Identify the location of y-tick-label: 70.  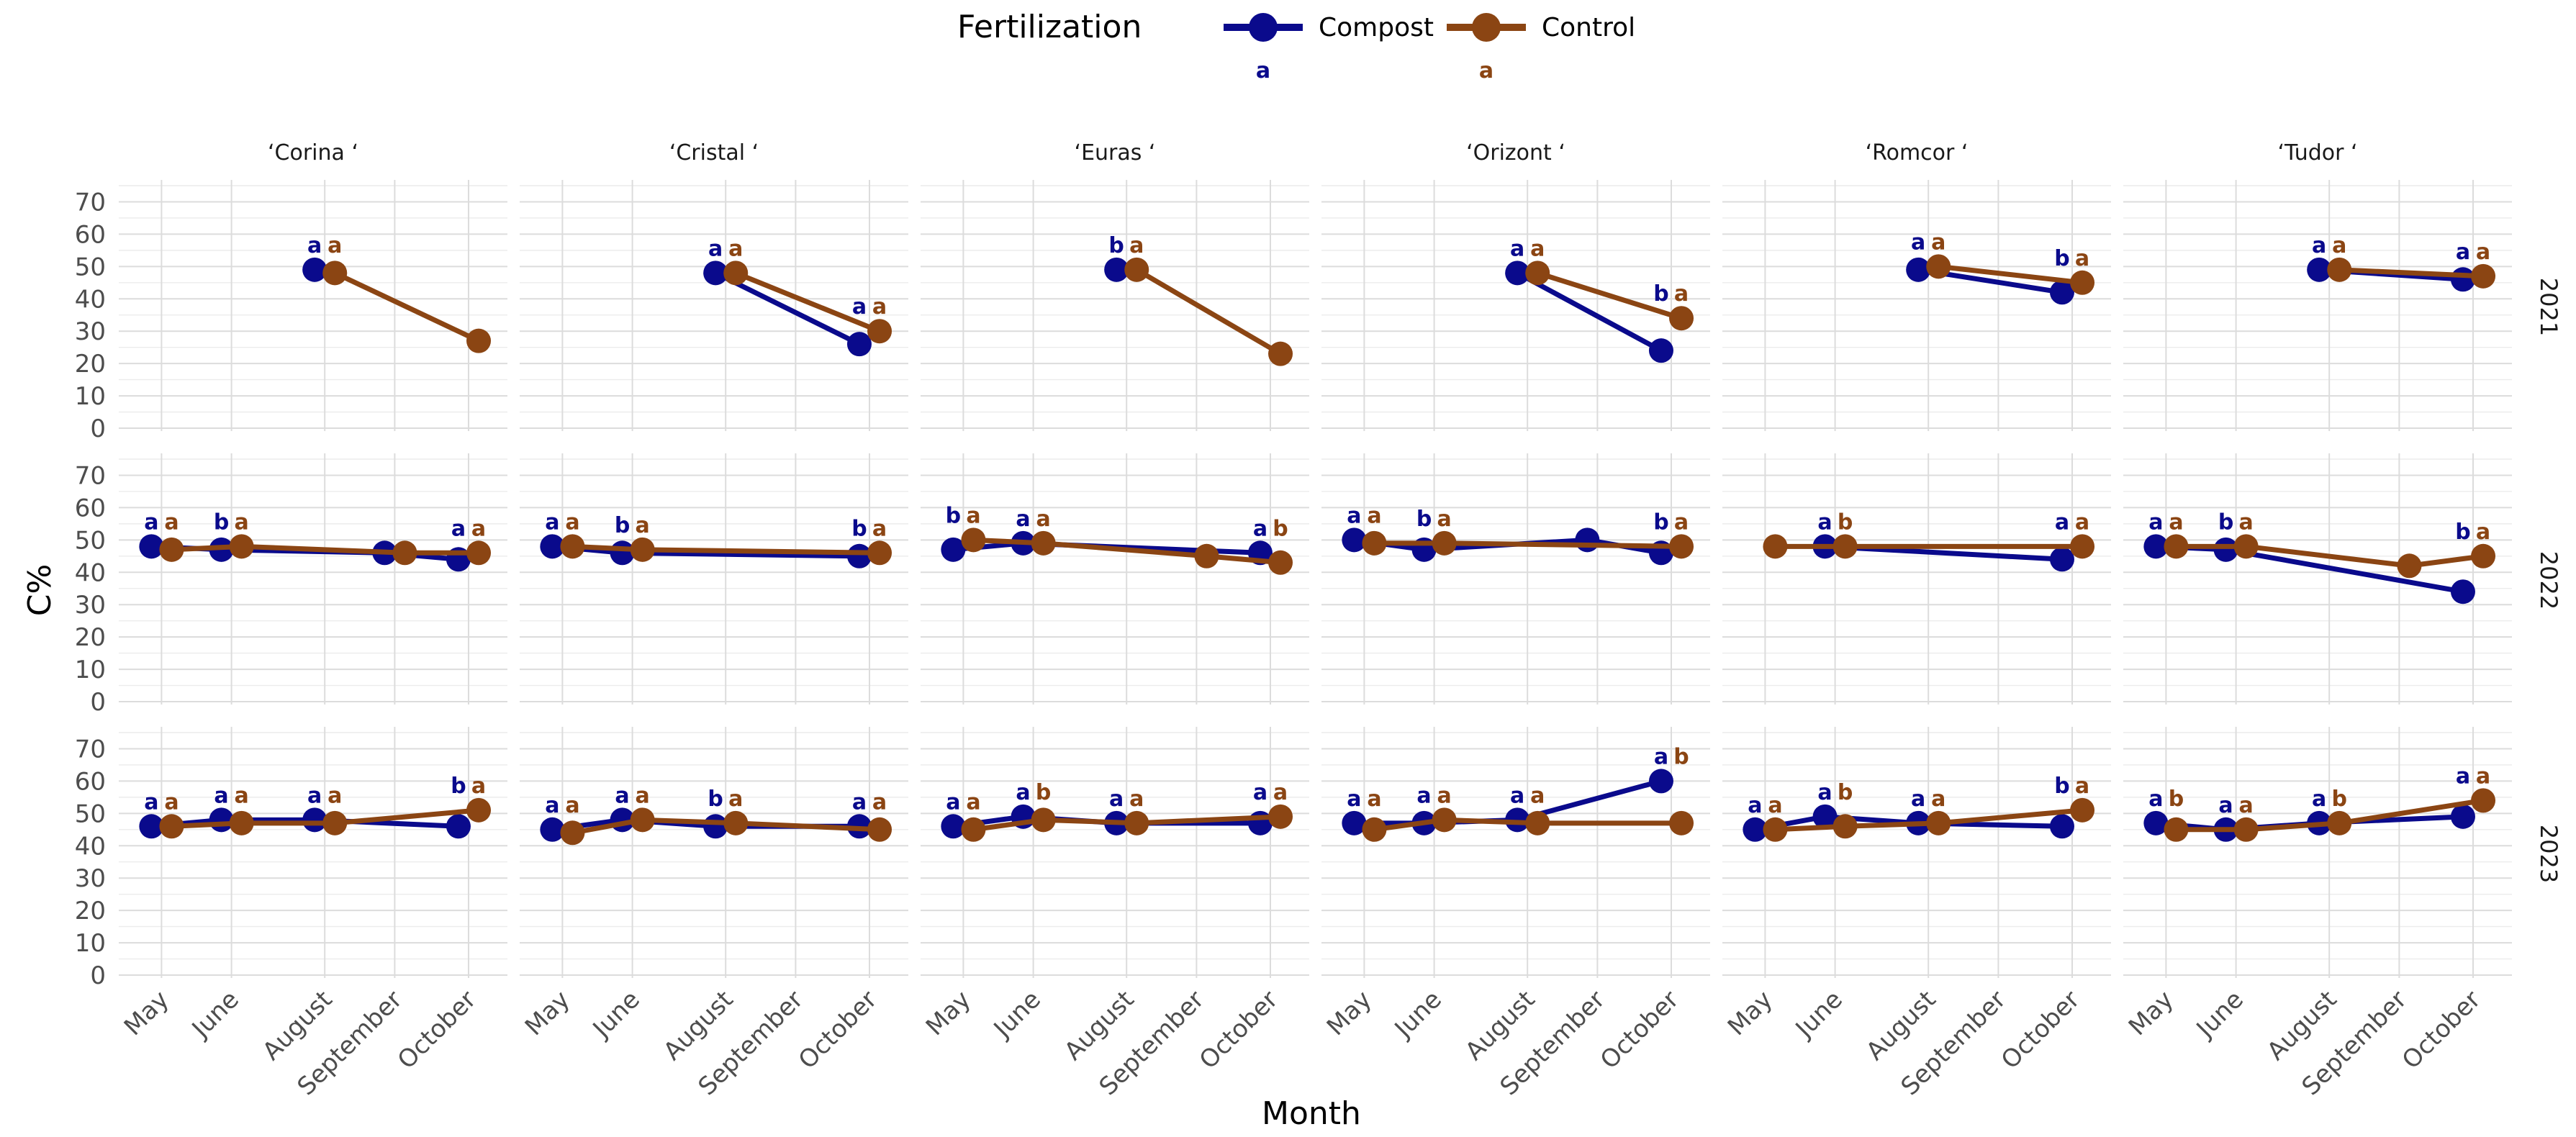
(90, 202).